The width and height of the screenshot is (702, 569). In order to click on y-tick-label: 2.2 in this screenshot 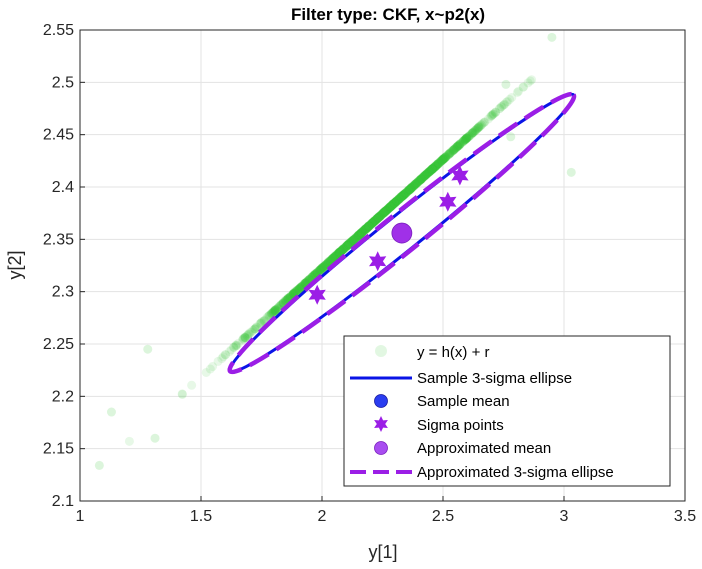, I will do `click(63, 396)`.